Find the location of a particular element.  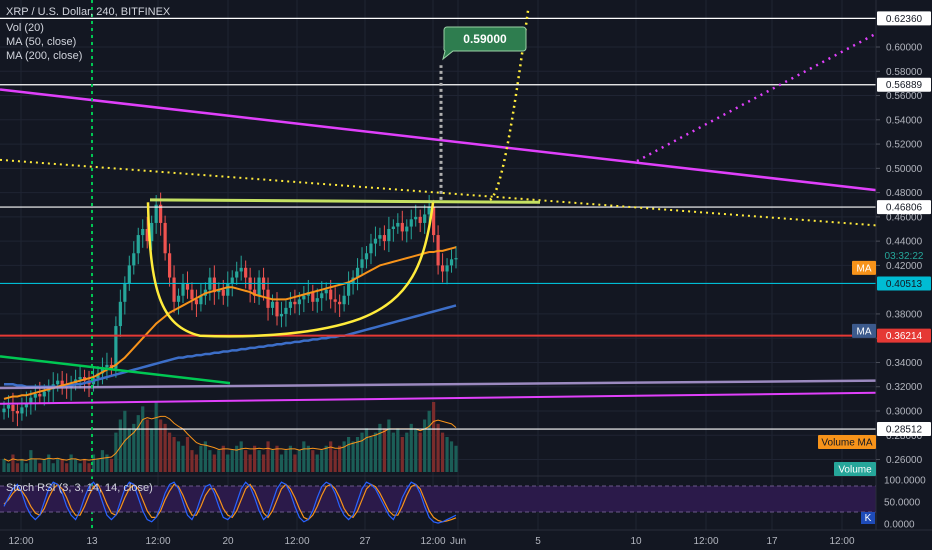

time-tick-label: 12:00 is located at coordinates (157, 541).